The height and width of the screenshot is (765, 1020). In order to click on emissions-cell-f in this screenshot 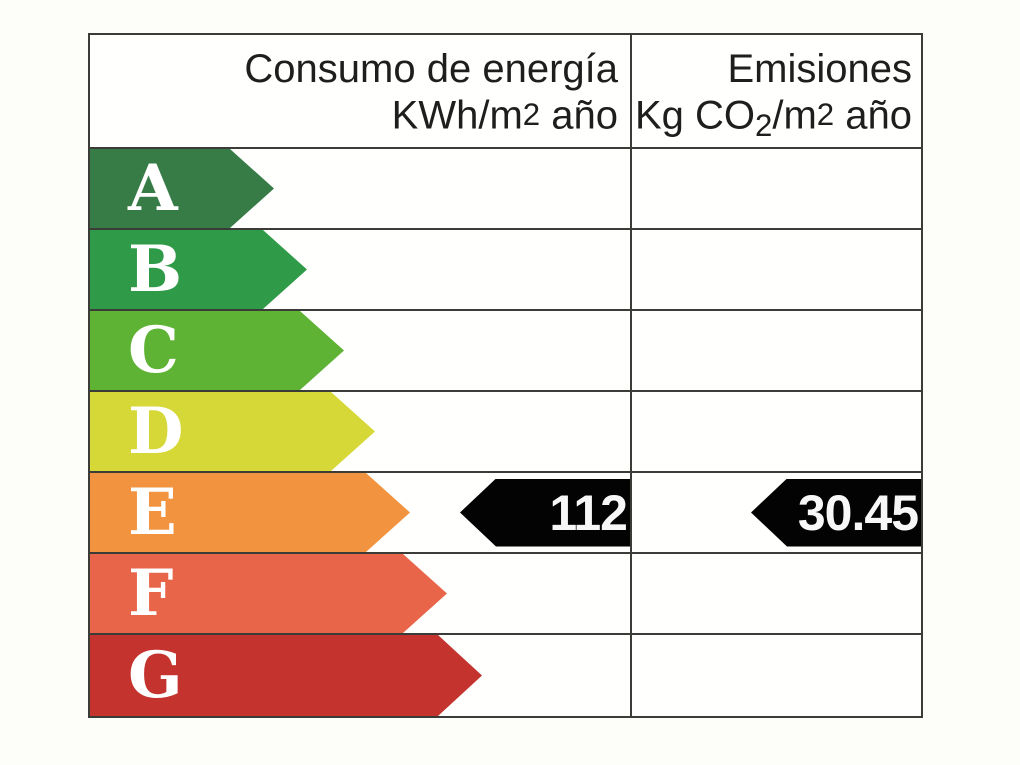, I will do `click(776, 593)`.